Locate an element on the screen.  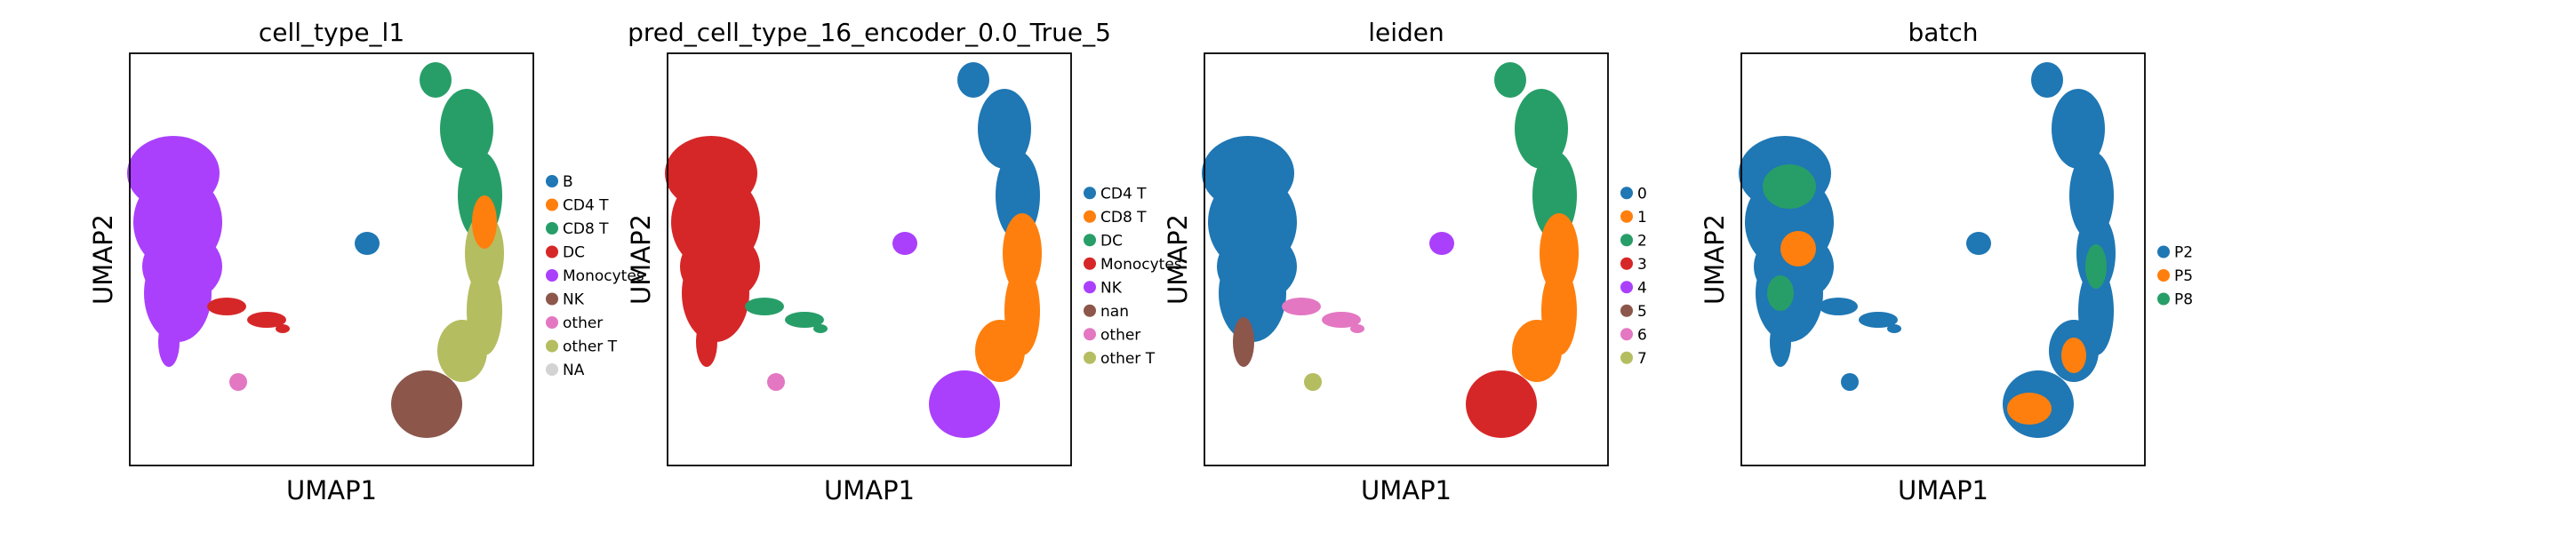
cluster-bsmall is located at coordinates (1978, 243).